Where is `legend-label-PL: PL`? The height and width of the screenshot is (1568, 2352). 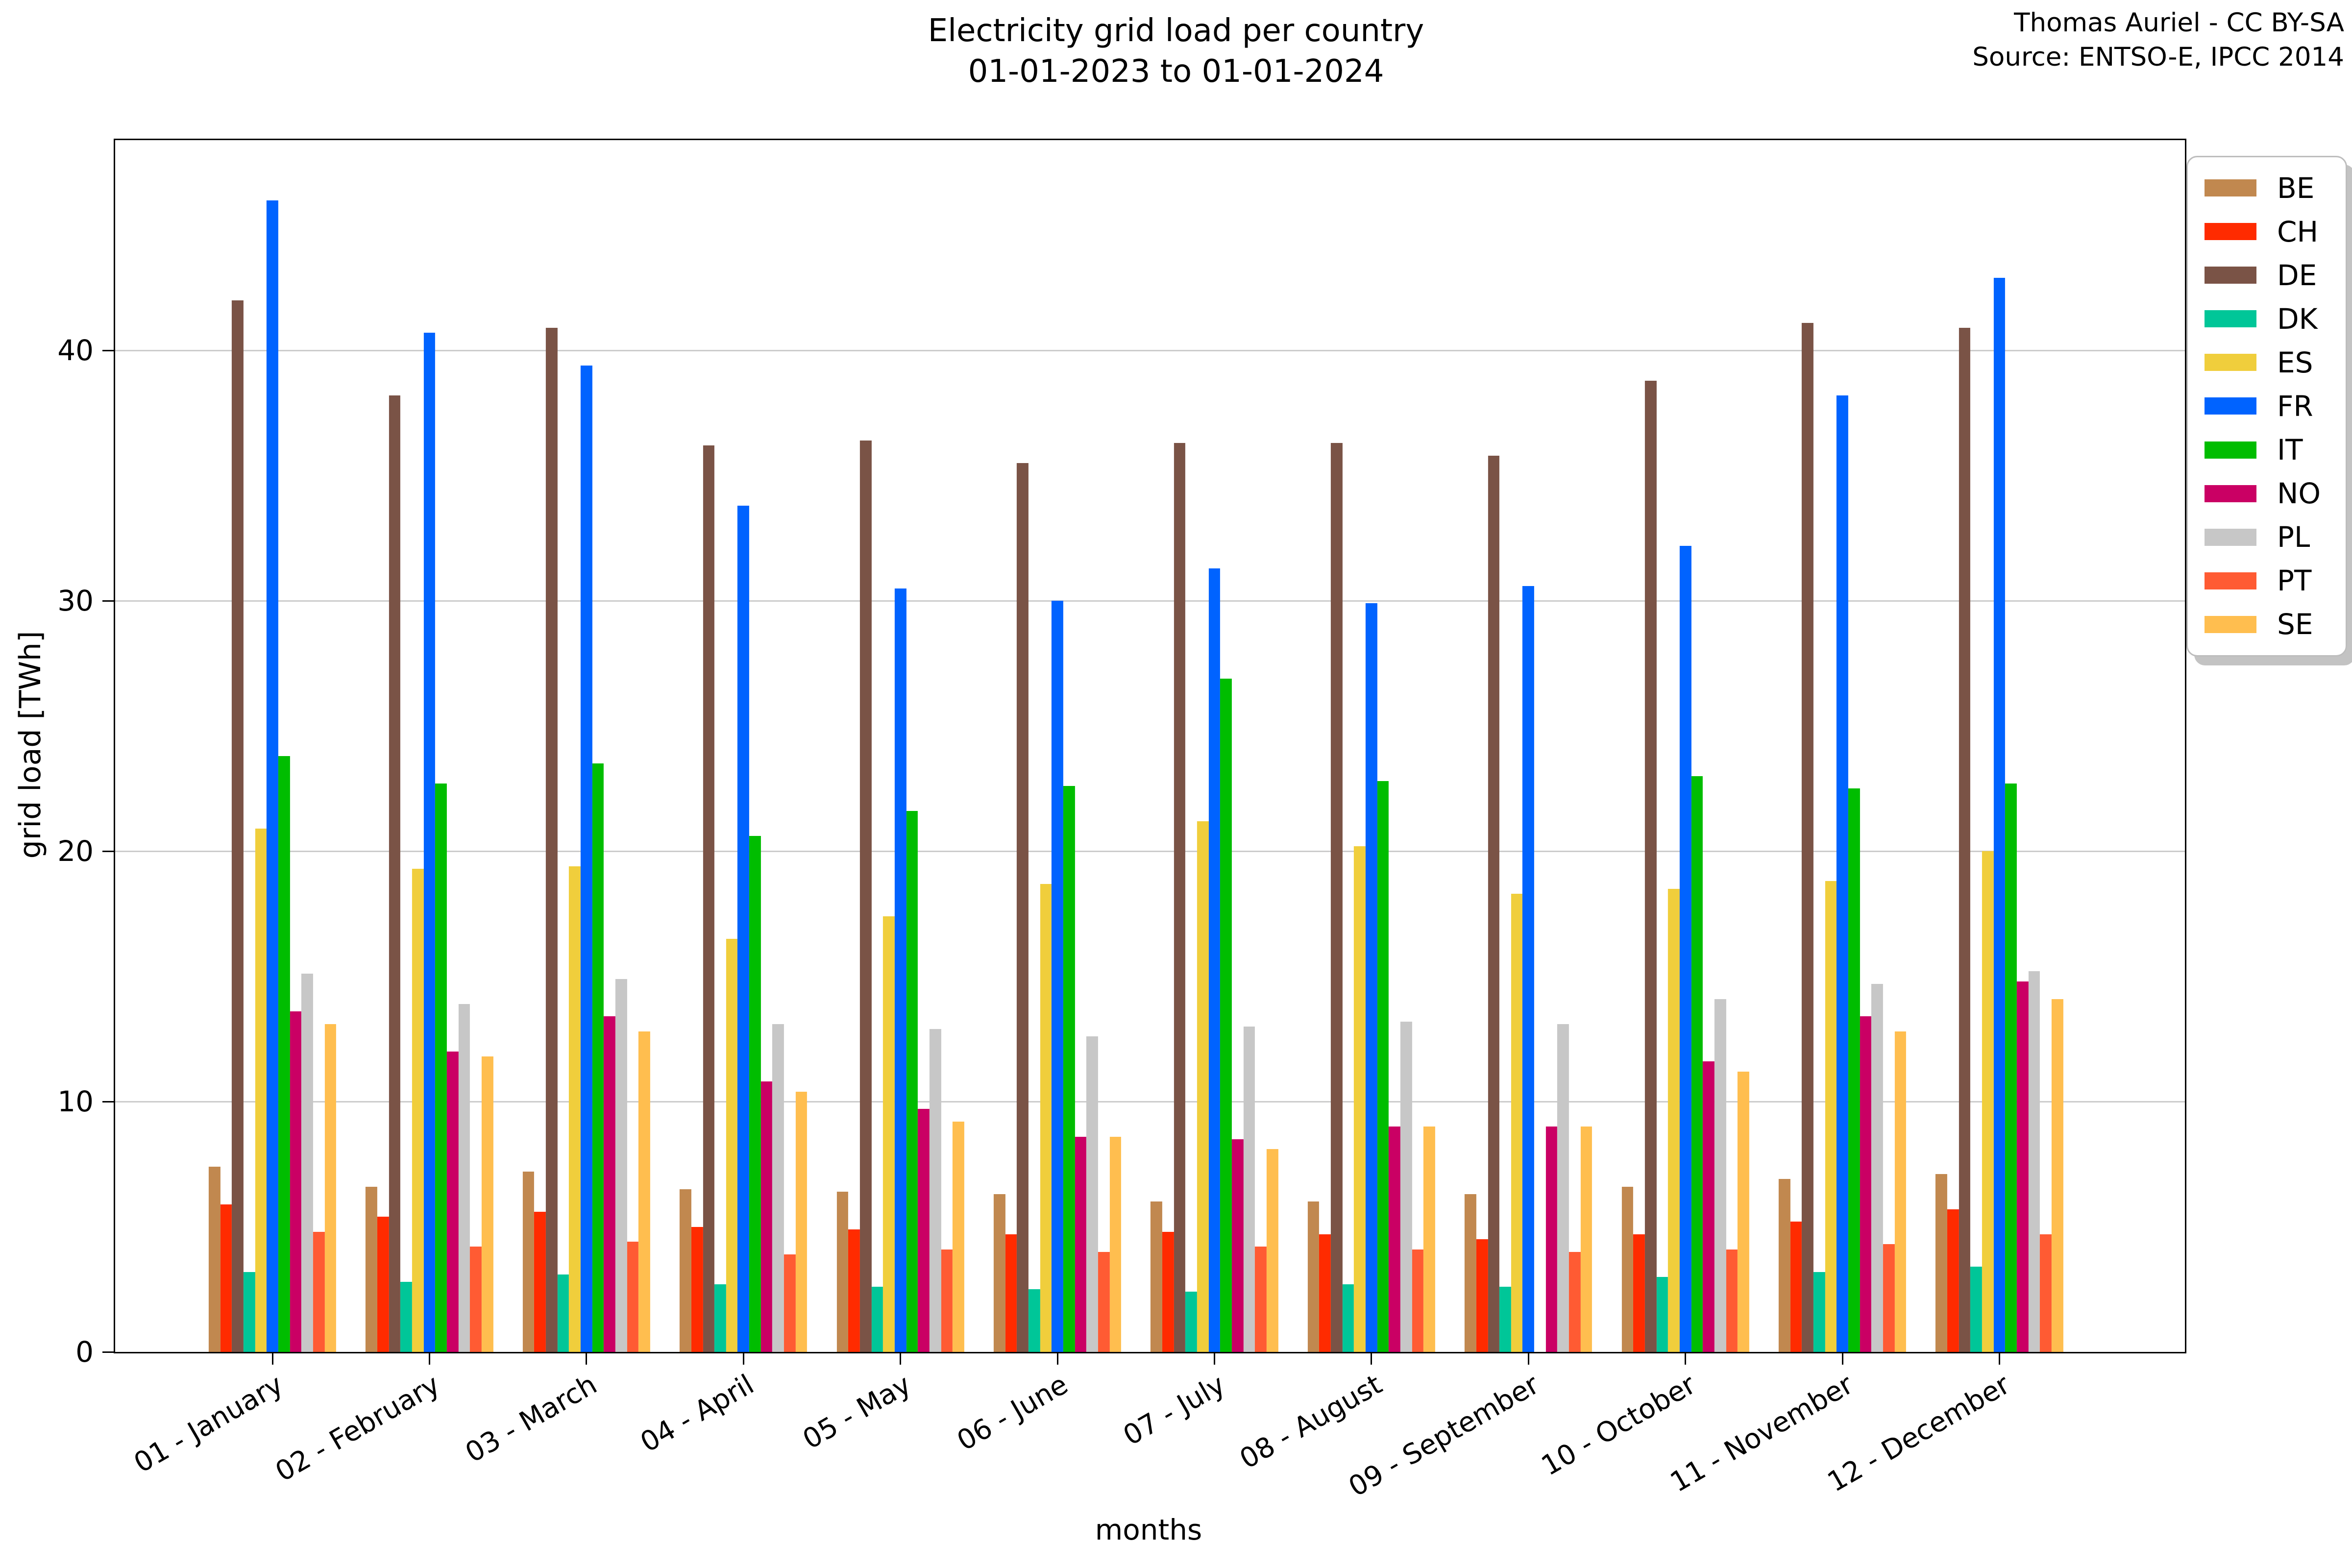 legend-label-PL: PL is located at coordinates (2293, 537).